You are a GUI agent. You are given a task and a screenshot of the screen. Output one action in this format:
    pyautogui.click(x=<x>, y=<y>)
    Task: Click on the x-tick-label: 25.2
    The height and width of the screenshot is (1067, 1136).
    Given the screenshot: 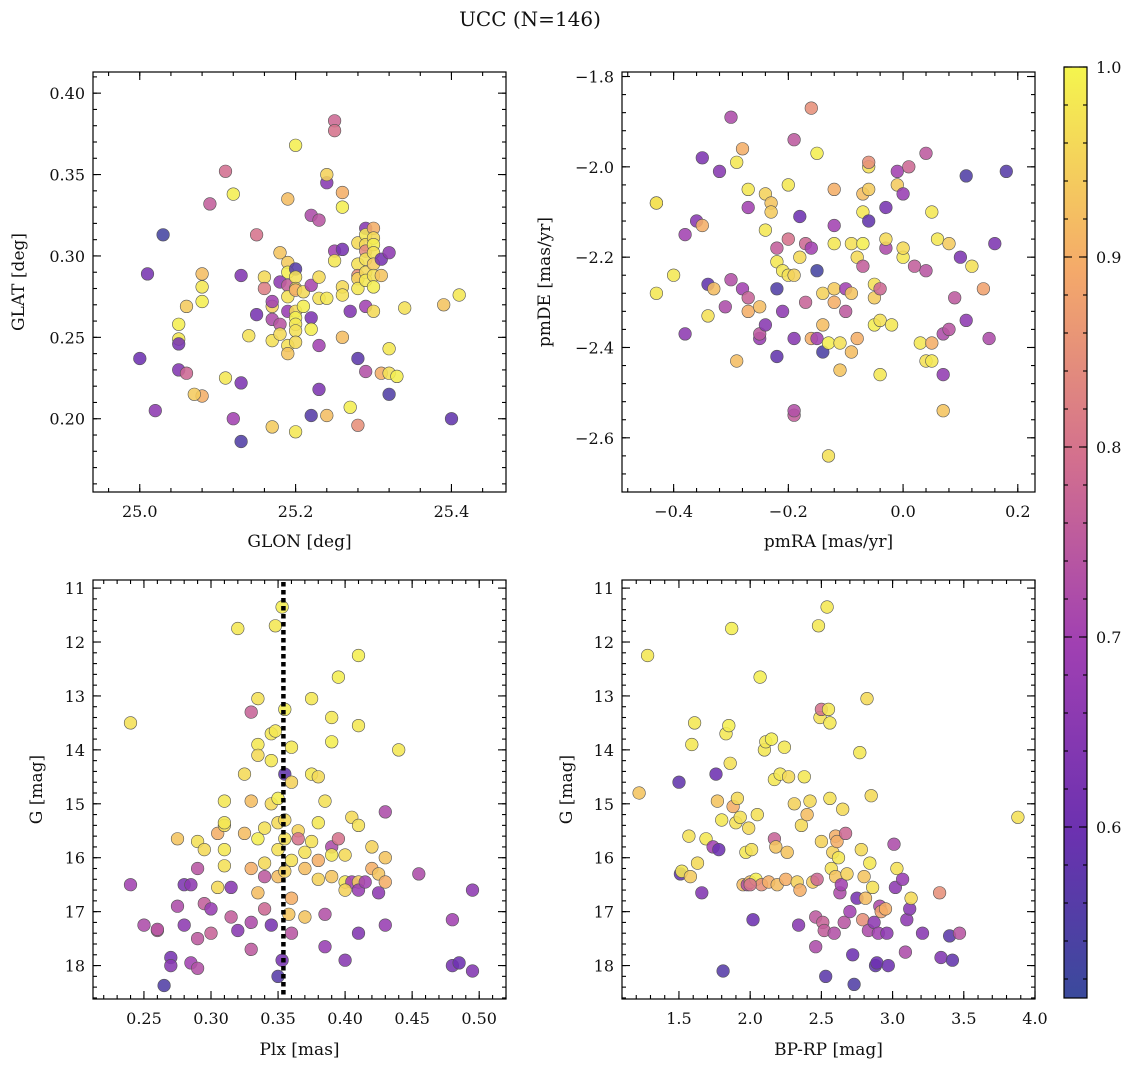 What is the action you would take?
    pyautogui.click(x=296, y=511)
    